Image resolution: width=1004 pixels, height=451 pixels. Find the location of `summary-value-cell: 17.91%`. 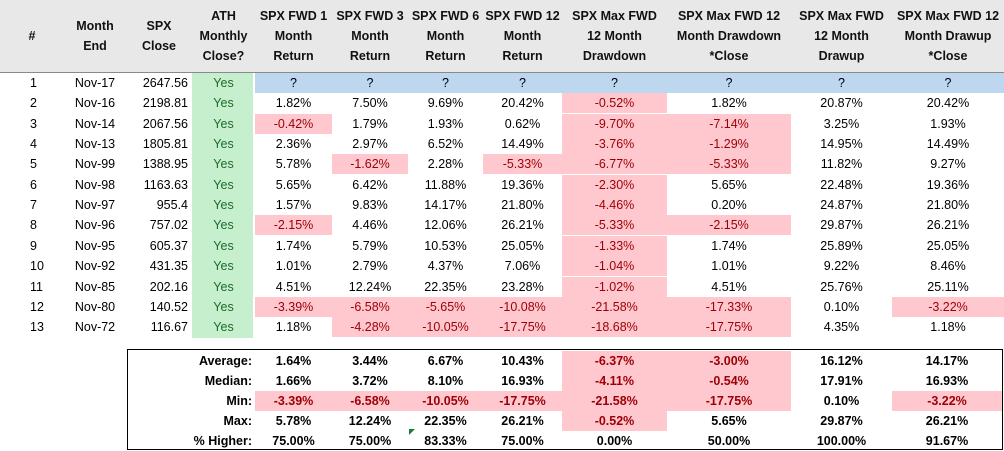

summary-value-cell: 17.91% is located at coordinates (841, 381).